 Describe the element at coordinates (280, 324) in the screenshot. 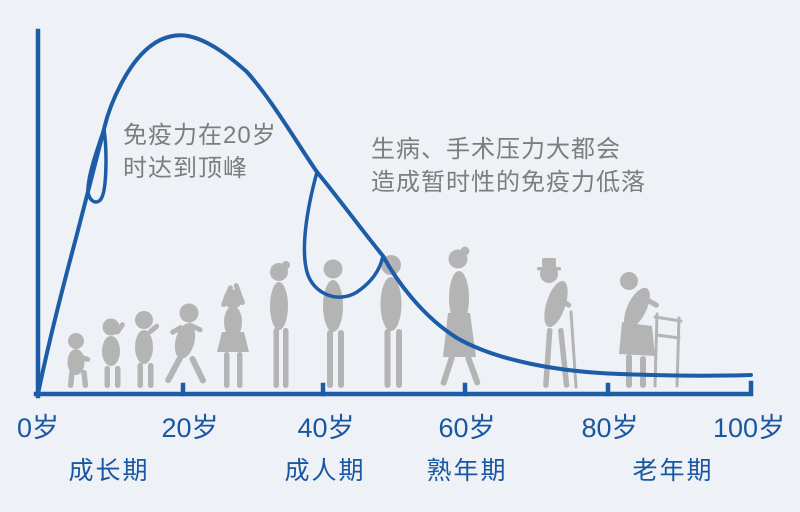

I see `silhouette-young-adult-woman` at that location.